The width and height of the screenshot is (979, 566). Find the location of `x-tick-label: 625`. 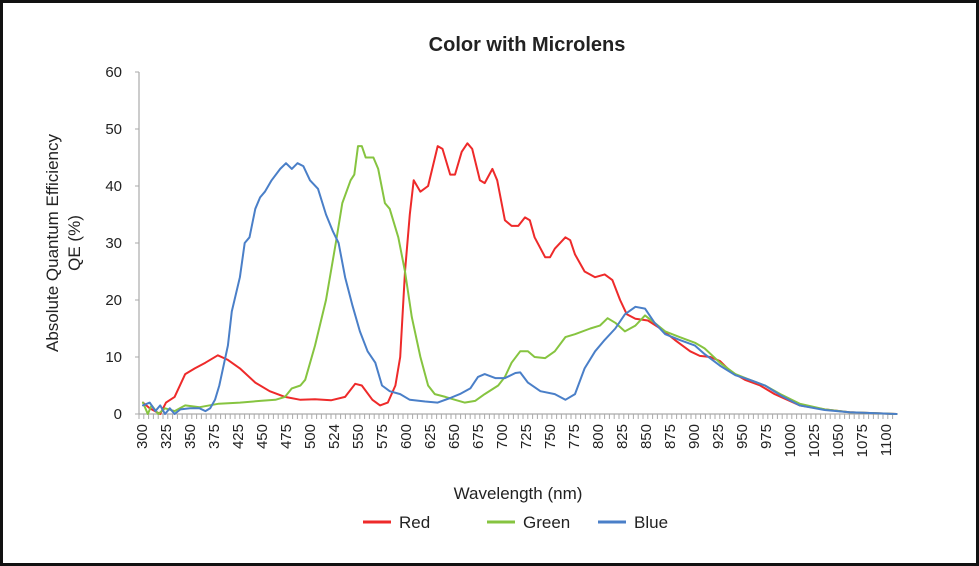

x-tick-label: 625 is located at coordinates (430, 436).